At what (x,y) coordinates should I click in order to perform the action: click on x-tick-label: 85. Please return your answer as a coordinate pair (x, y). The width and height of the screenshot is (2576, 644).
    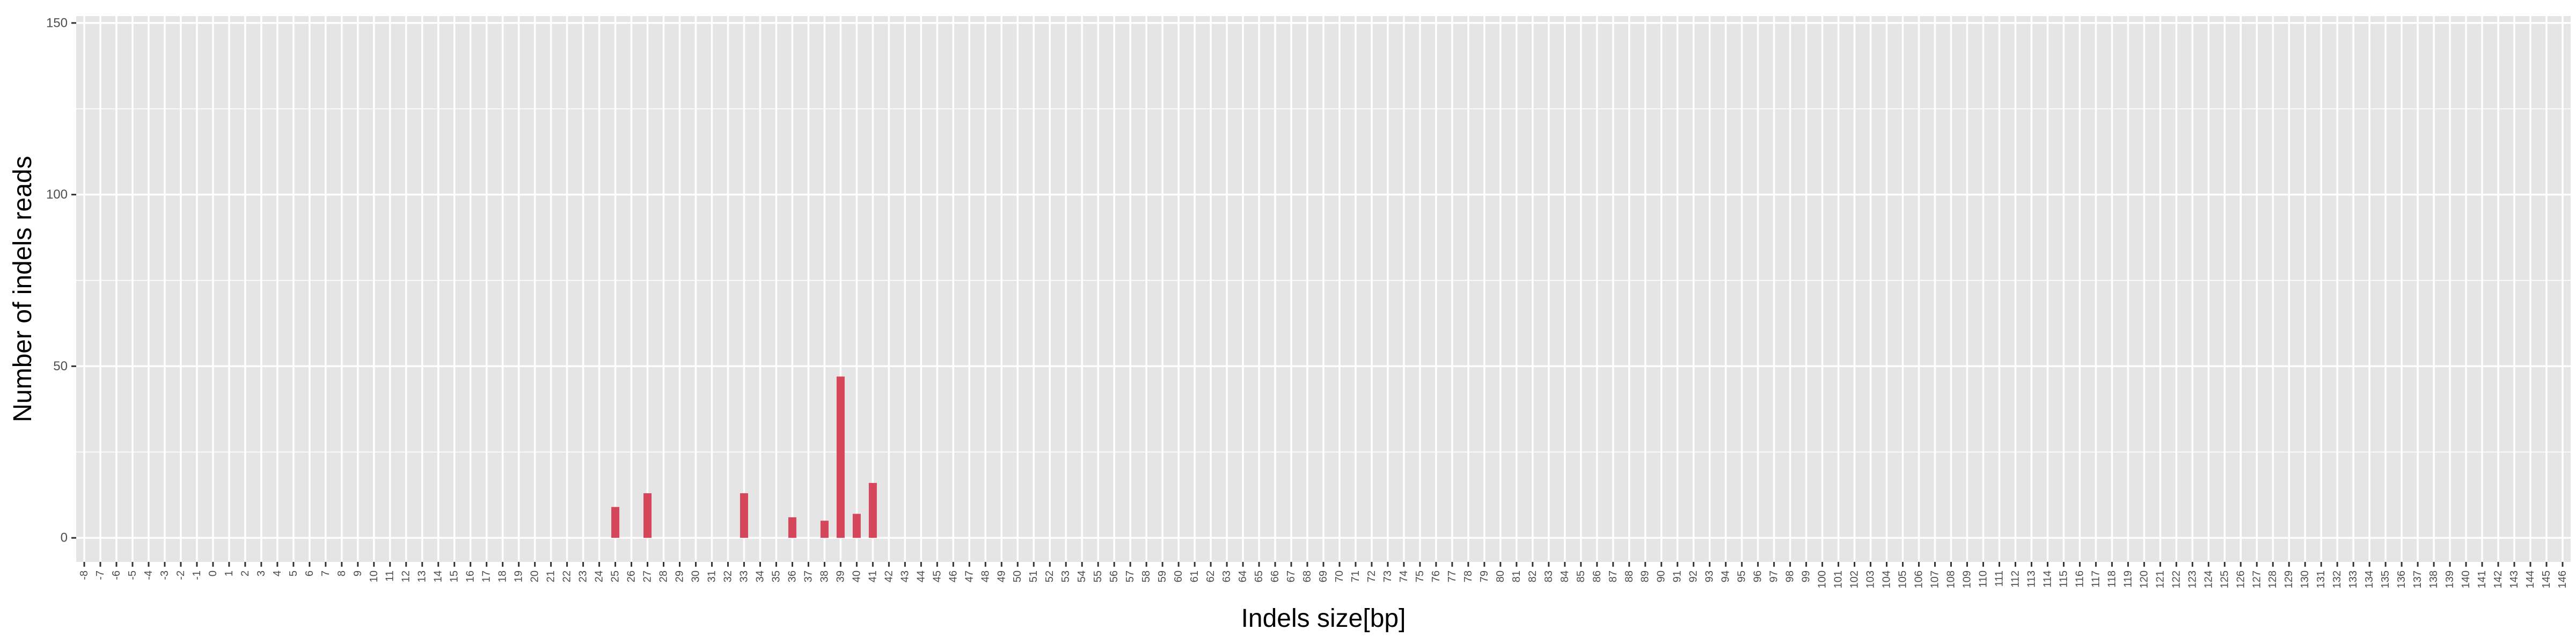
    Looking at the image, I should click on (1581, 576).